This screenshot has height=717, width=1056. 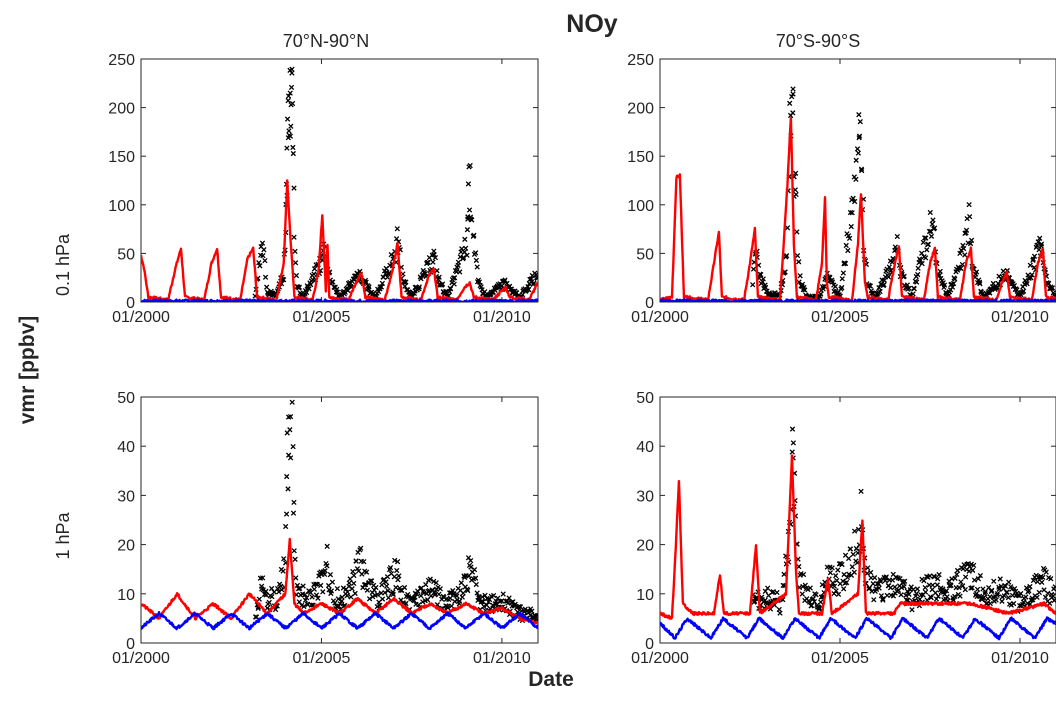 I want to click on y-tick-label: 40, so click(x=645, y=447).